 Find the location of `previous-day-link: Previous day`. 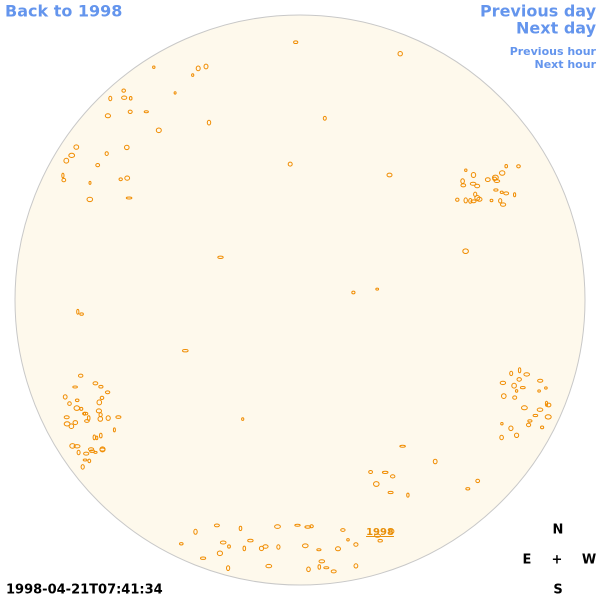

previous-day-link: Previous day is located at coordinates (538, 11).